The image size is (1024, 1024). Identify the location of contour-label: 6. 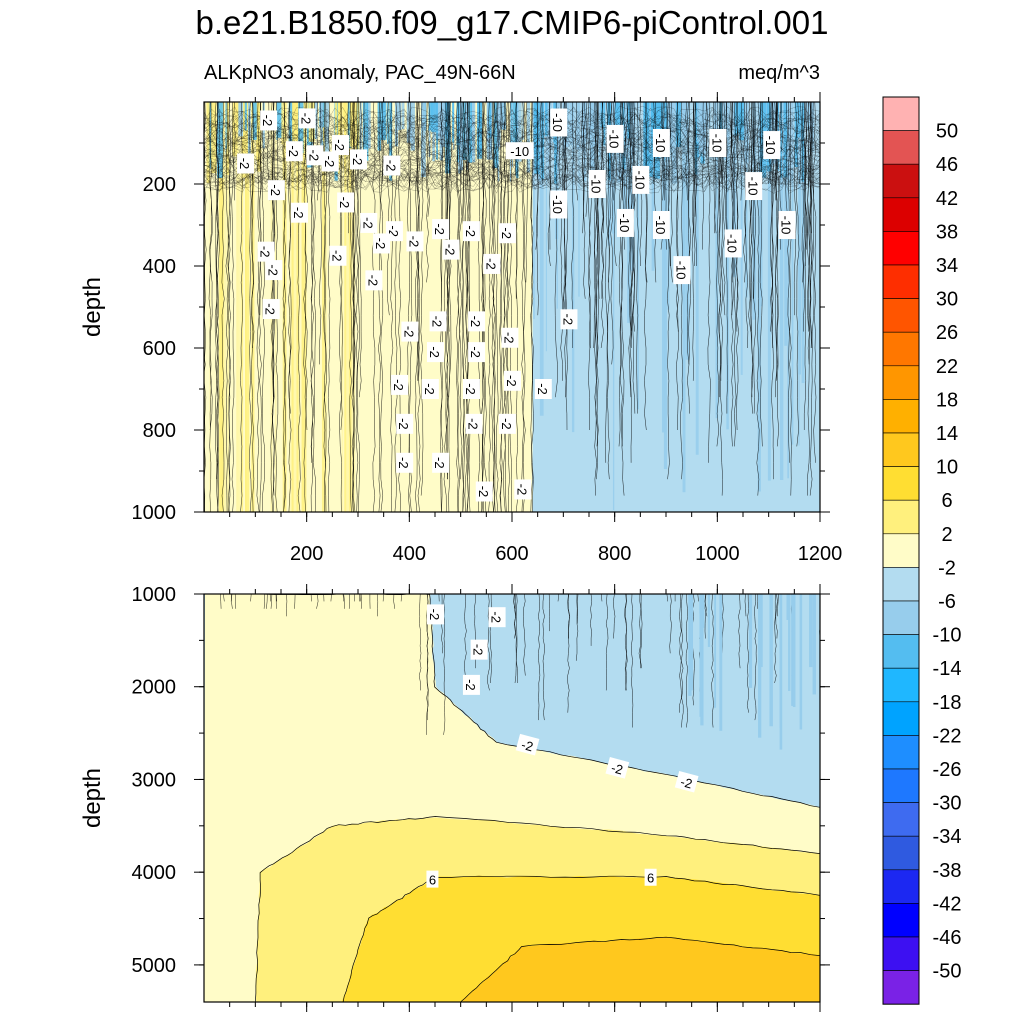
(650, 877).